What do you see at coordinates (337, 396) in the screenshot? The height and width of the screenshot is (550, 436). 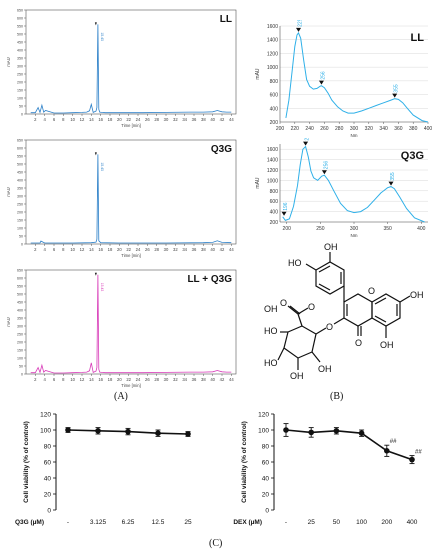 I see `panel-label-b: (B)` at bounding box center [337, 396].